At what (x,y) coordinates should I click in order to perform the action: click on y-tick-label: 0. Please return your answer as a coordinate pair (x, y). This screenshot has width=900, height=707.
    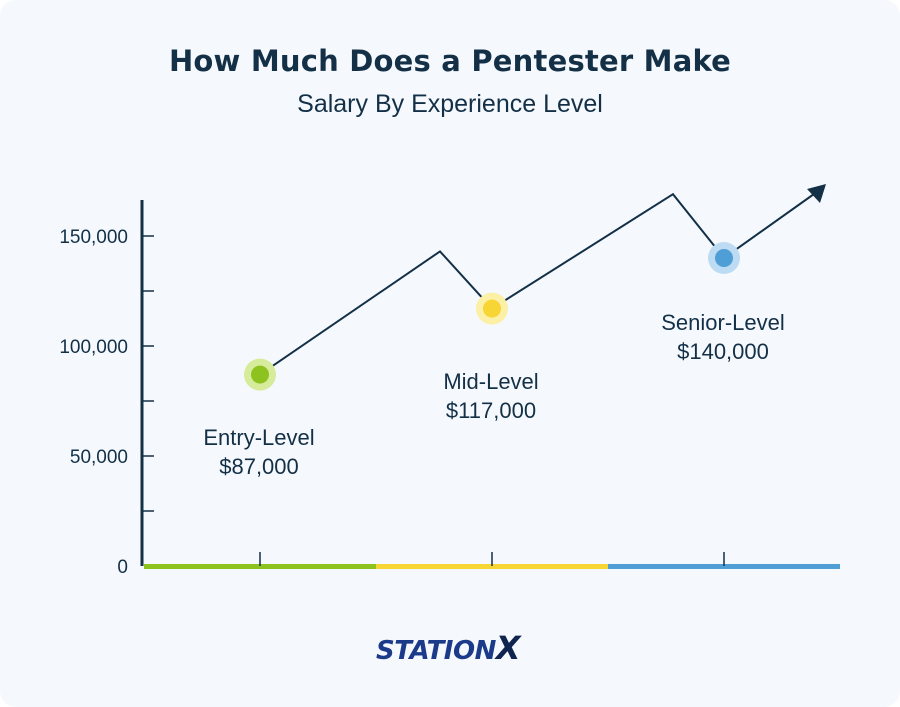
    Looking at the image, I should click on (122, 567).